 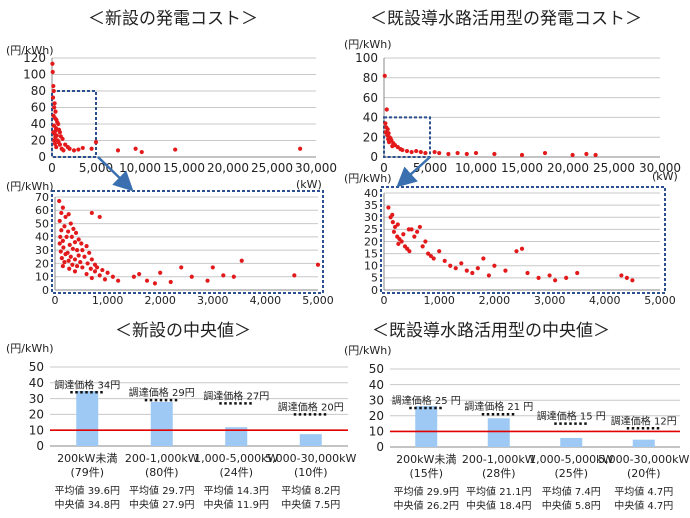 I want to click on y-tick-label: 0, so click(x=40, y=446).